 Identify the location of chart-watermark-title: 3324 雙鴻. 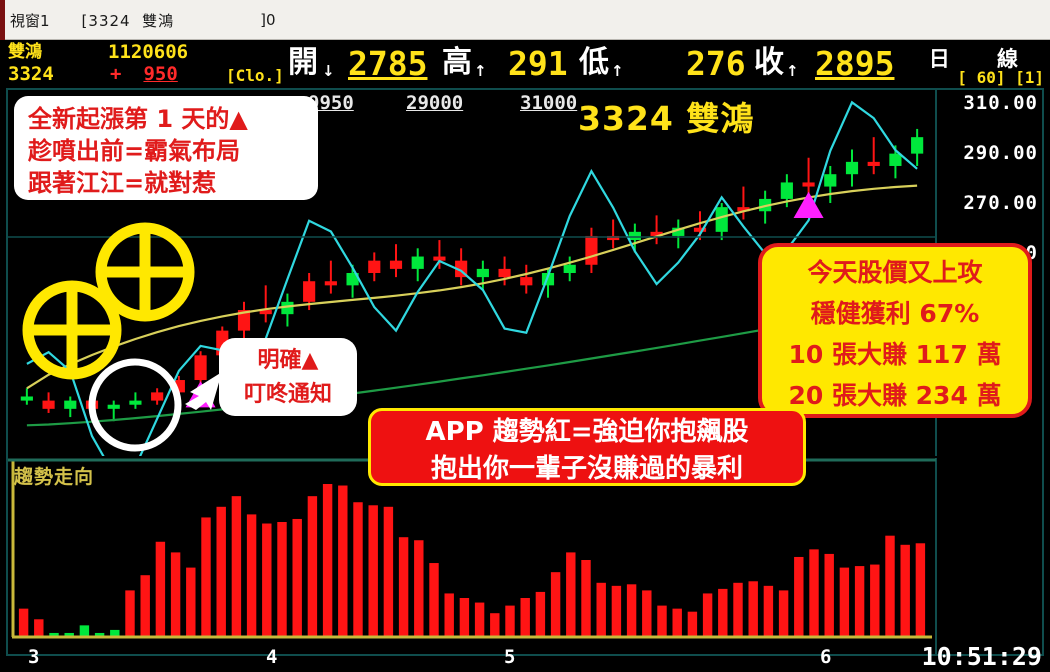
(666, 118).